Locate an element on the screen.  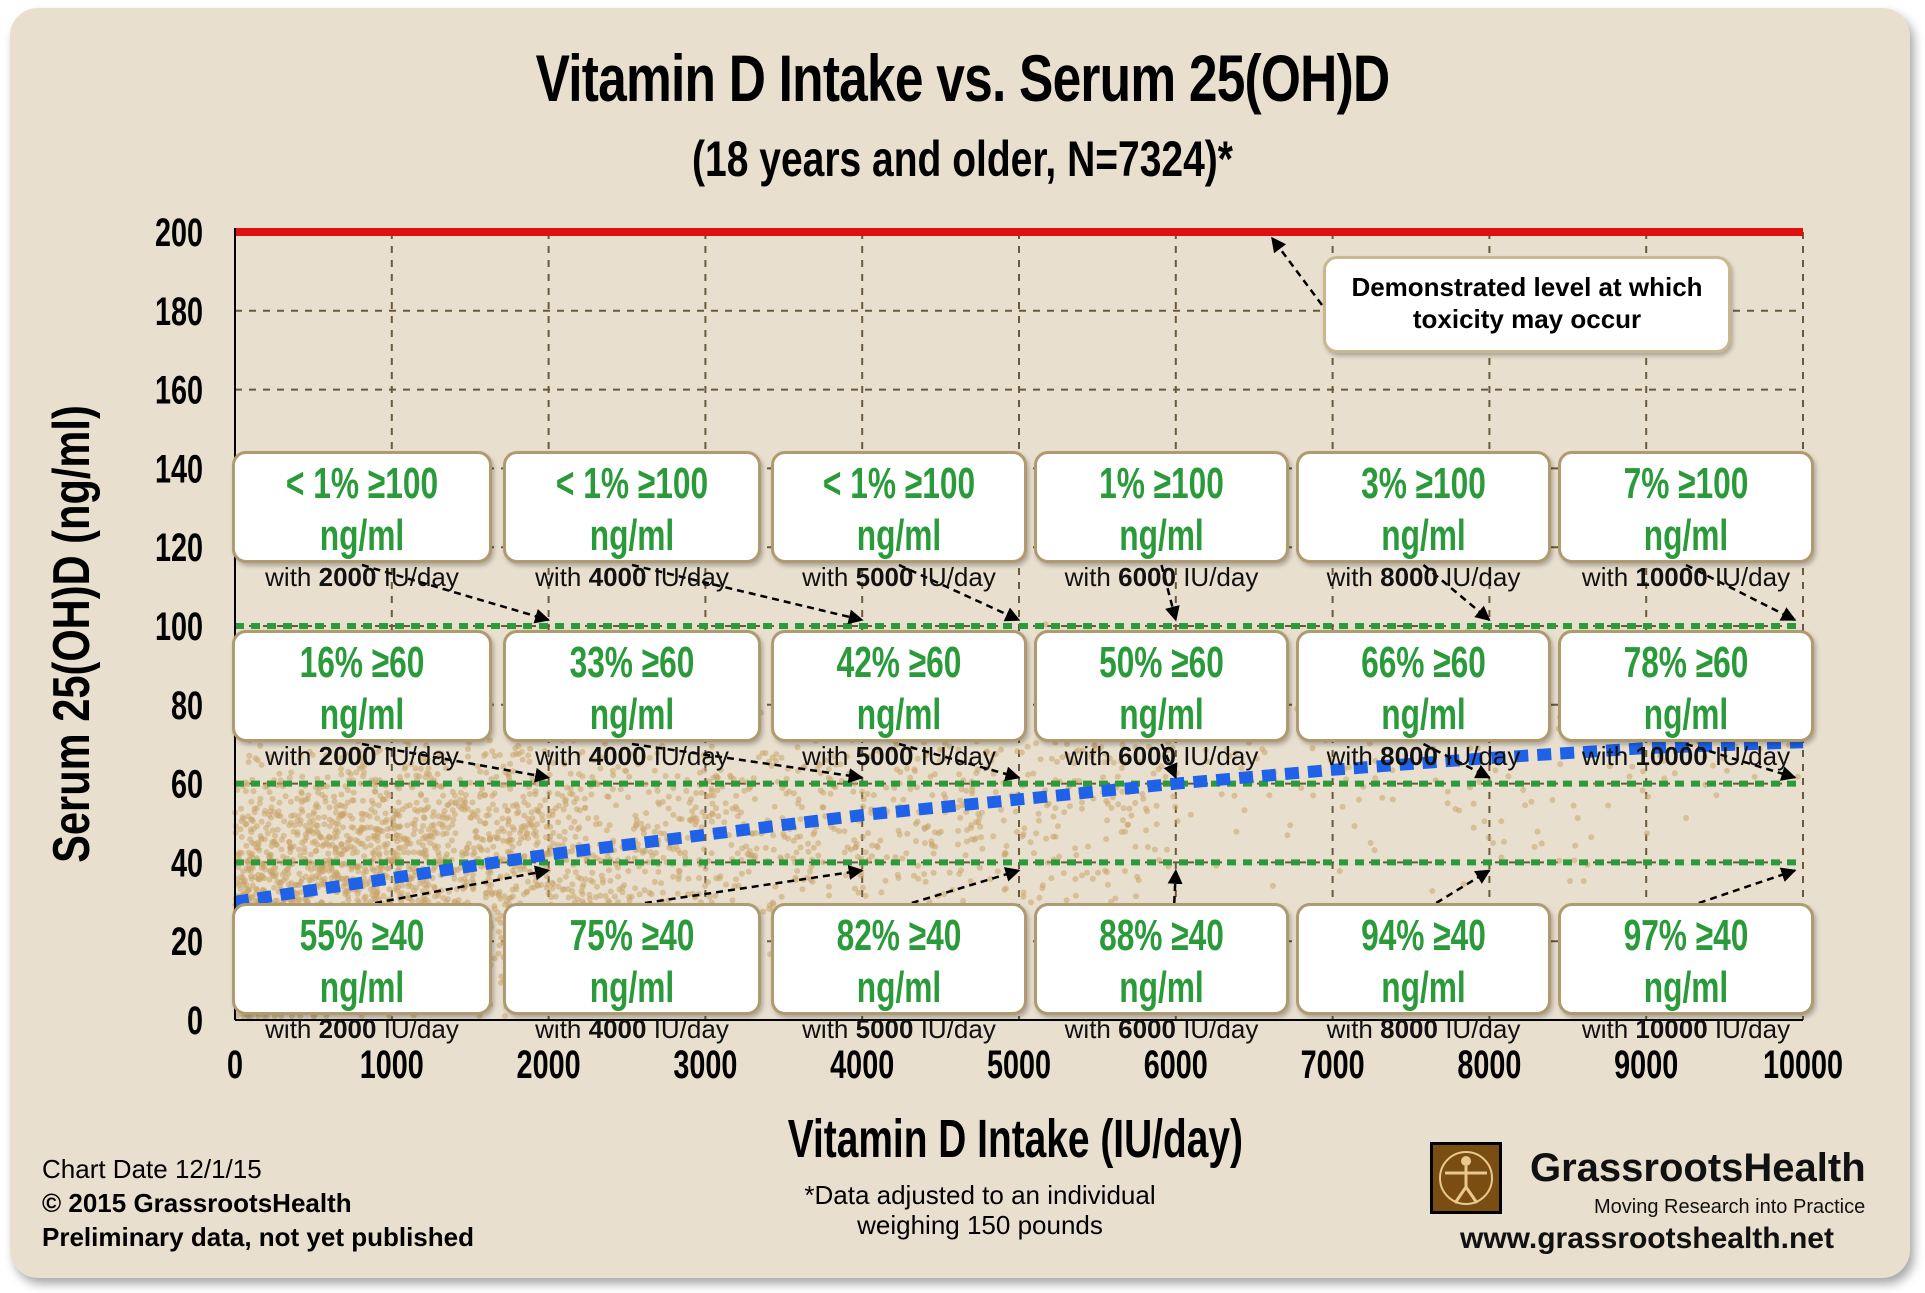
y-tick-label: 80 is located at coordinates (187, 705).